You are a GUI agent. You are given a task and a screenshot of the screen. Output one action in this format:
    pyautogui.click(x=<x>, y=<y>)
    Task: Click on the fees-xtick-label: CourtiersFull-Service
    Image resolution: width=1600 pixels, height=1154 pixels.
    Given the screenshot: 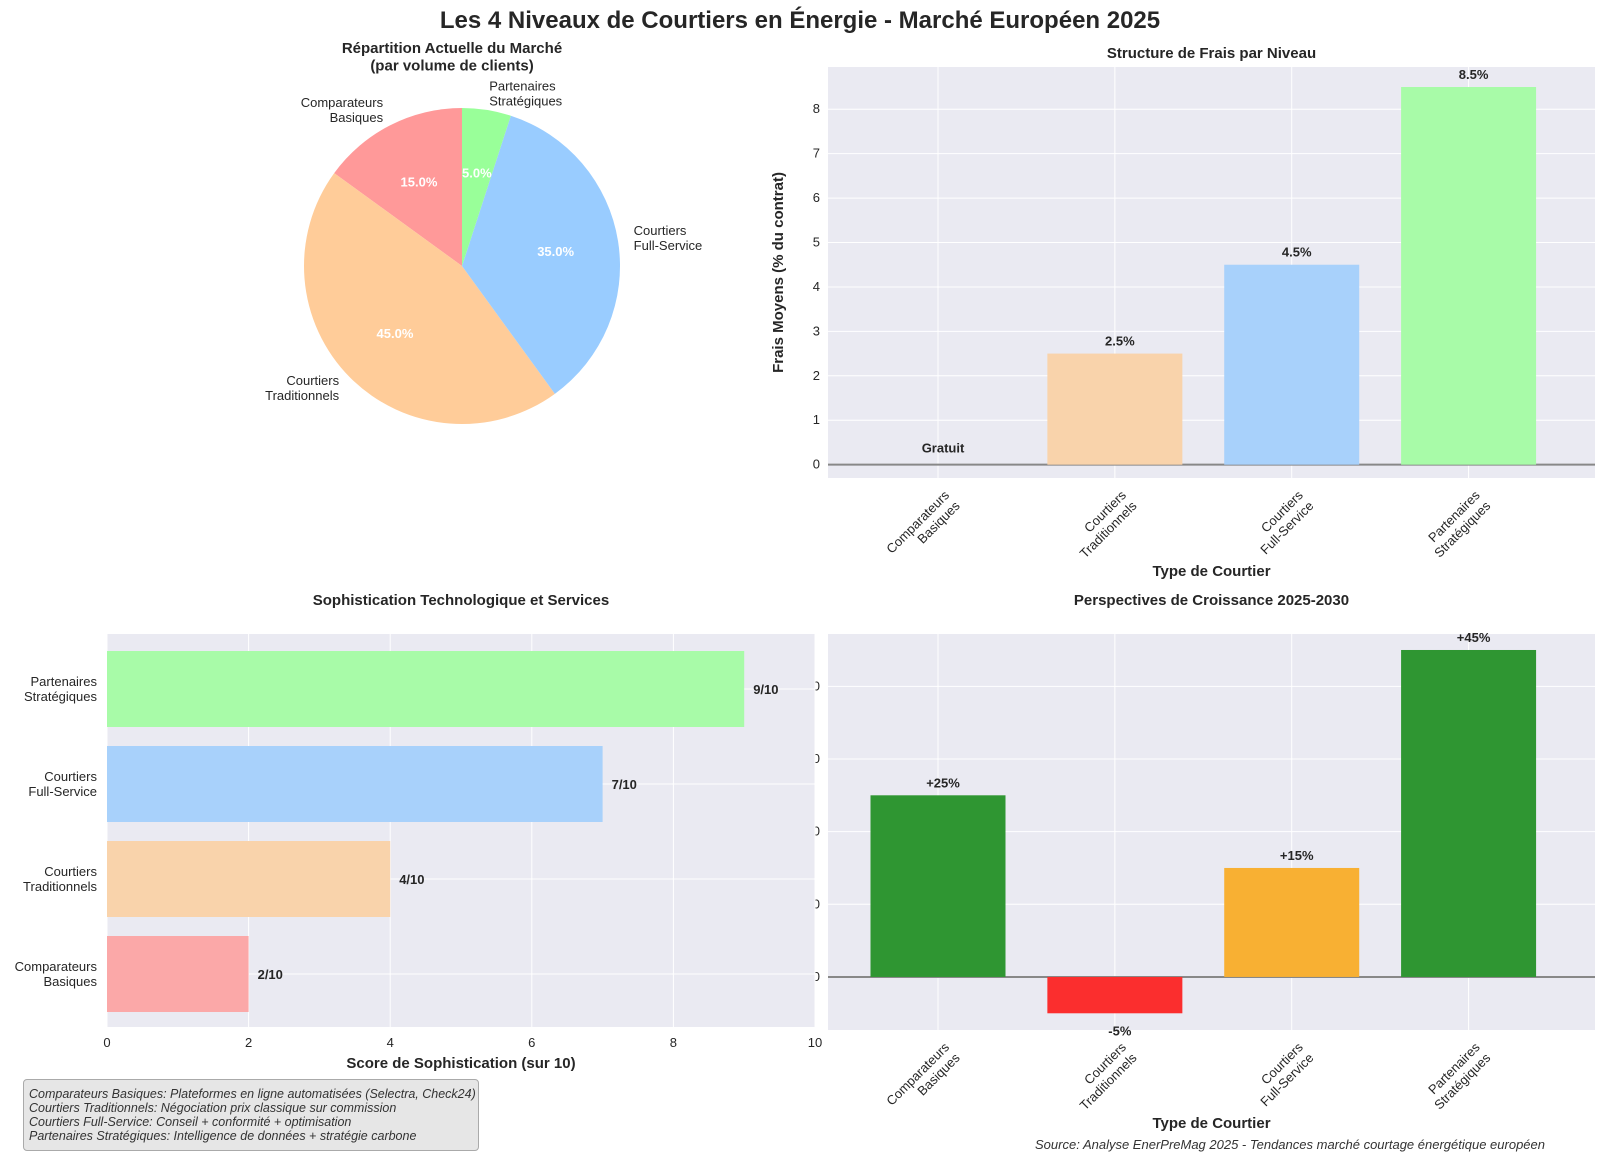 What is the action you would take?
    pyautogui.click(x=1282, y=522)
    